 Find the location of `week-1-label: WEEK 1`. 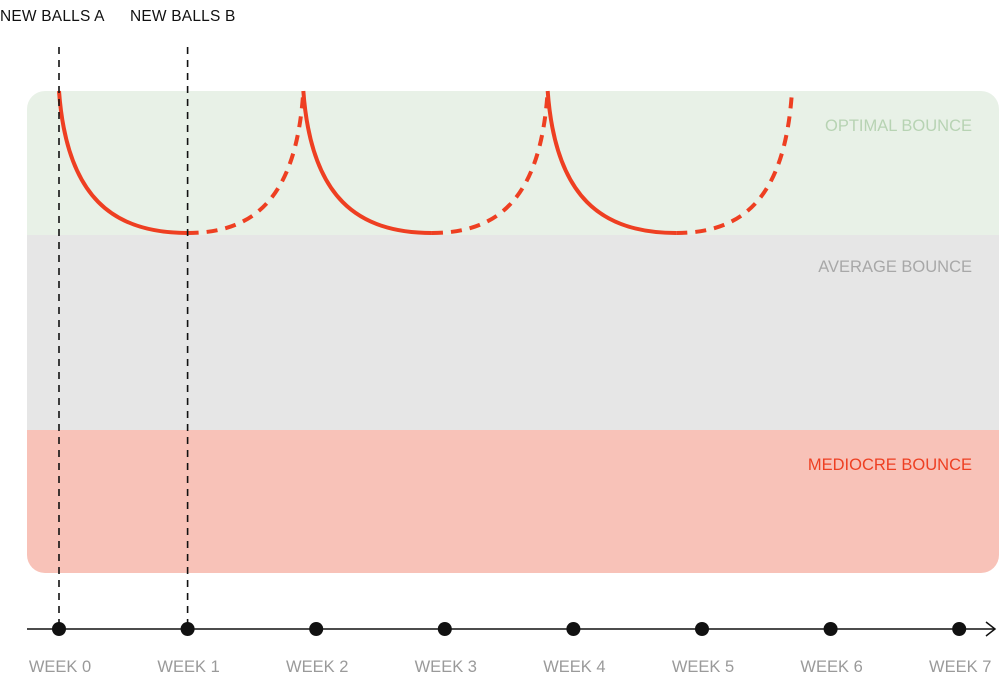

week-1-label: WEEK 1 is located at coordinates (188, 667).